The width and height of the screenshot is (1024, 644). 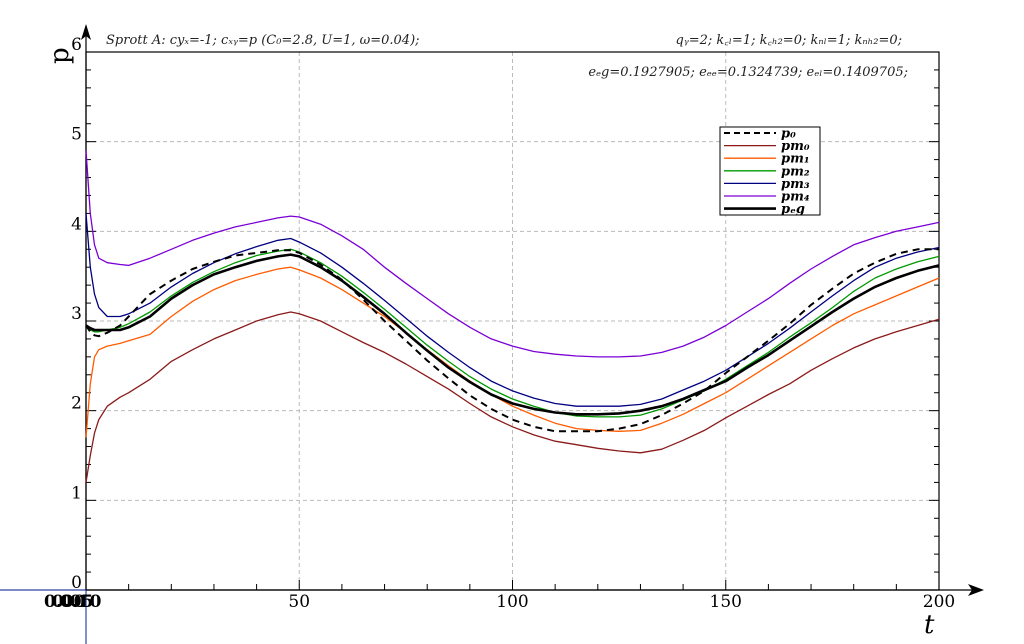 I want to click on chart-title-params: qᵧ=2; k꜀ₗ=1; k꜀ₕ₂=0; kₙₗ=1; kₙₕ₂=0;, so click(x=789, y=40).